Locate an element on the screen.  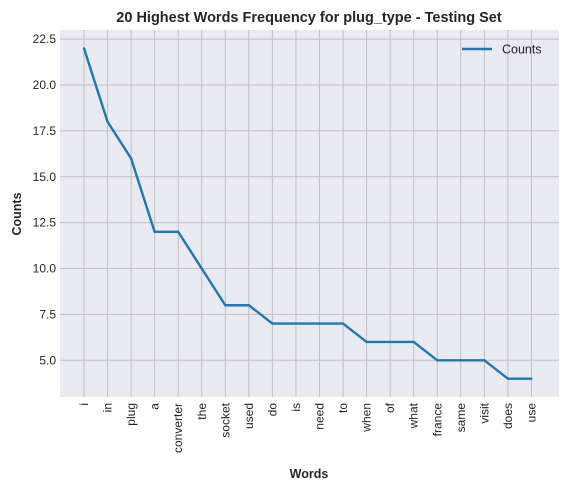
x-tick-label: need is located at coordinates (320, 416).